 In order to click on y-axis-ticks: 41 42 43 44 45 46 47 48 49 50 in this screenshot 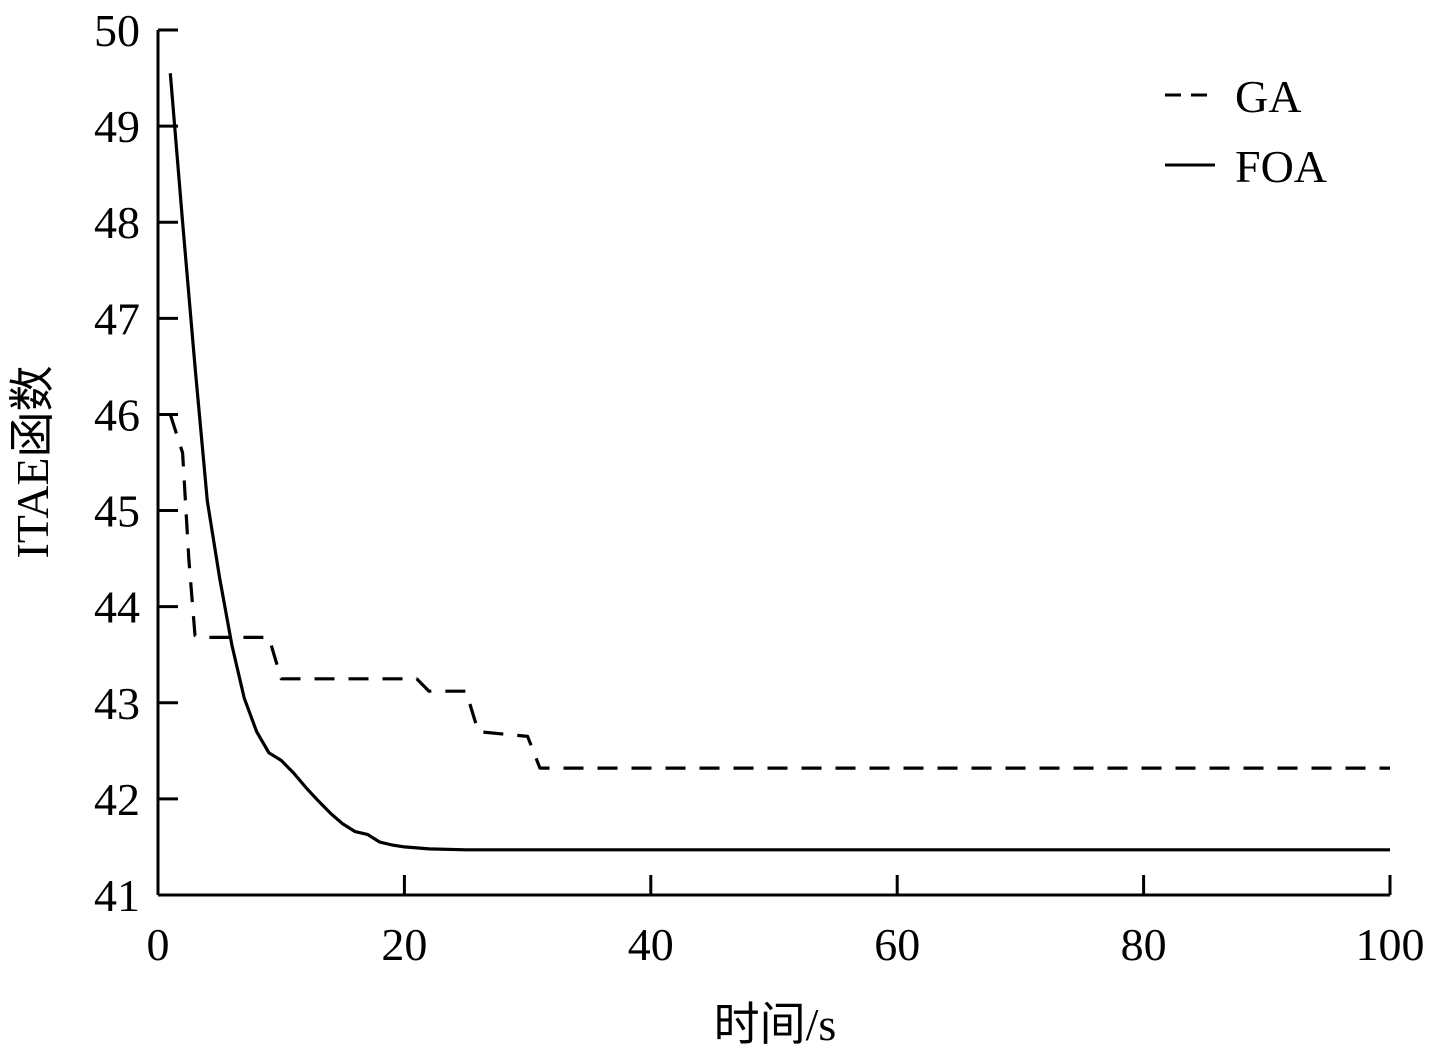, I will do `click(136, 463)`.